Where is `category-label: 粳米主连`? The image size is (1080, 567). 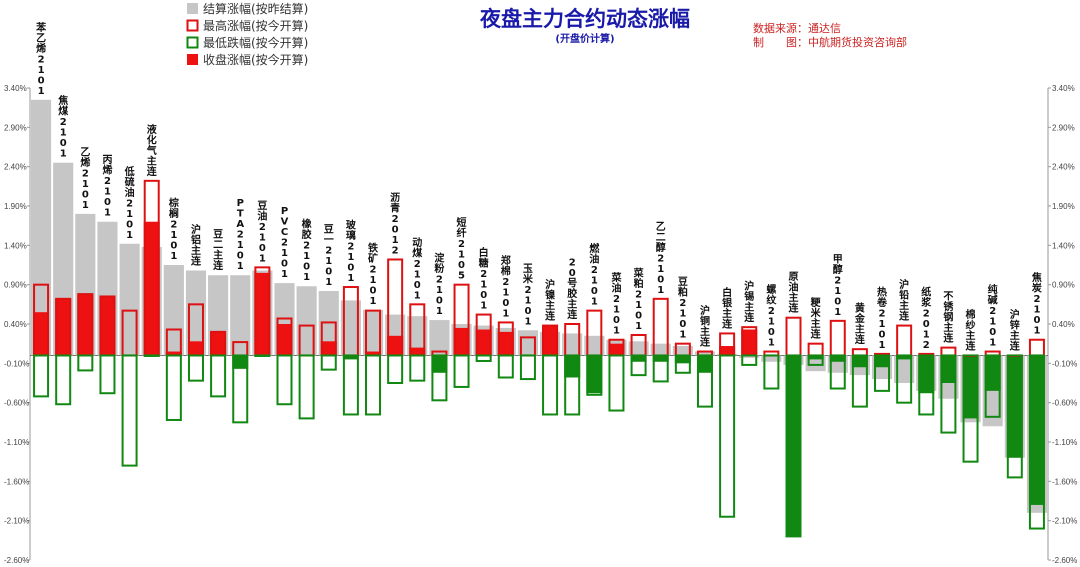 category-label: 粳米主连 is located at coordinates (816, 318).